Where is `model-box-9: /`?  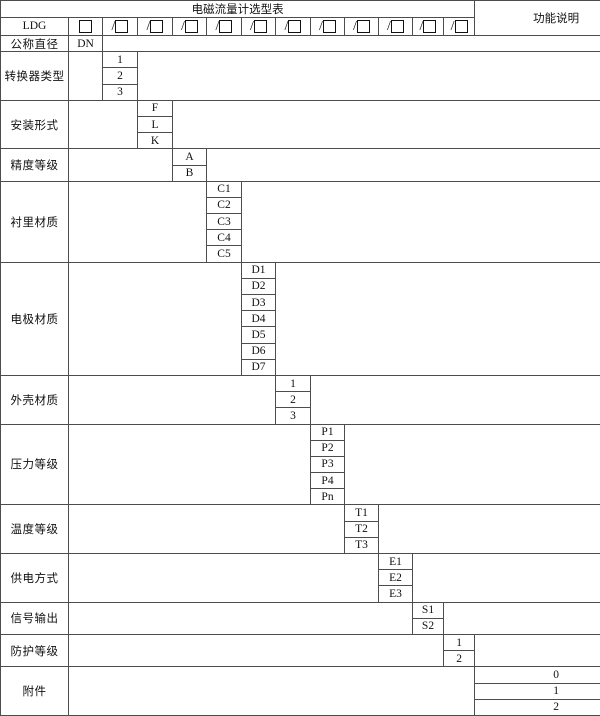 model-box-9: / is located at coordinates (395, 26).